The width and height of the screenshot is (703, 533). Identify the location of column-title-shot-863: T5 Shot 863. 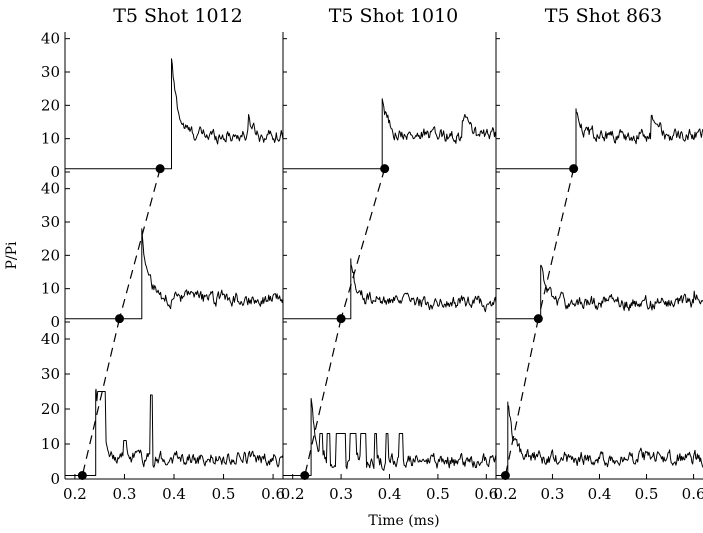
(603, 16).